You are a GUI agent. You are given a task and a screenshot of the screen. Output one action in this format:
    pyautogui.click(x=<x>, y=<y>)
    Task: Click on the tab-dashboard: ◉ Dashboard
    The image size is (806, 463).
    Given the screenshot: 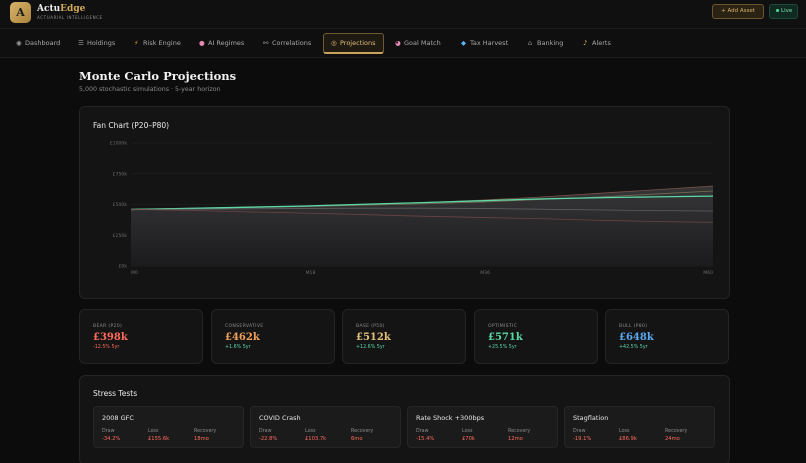 What is the action you would take?
    pyautogui.click(x=38, y=43)
    